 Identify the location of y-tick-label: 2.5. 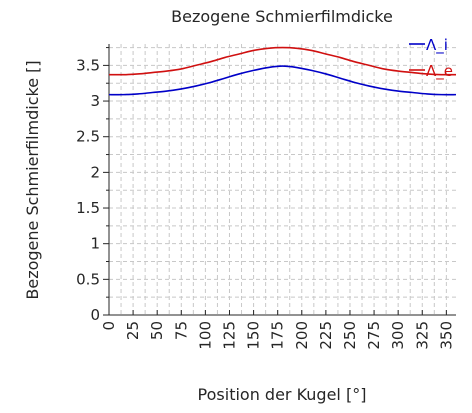
(88, 137).